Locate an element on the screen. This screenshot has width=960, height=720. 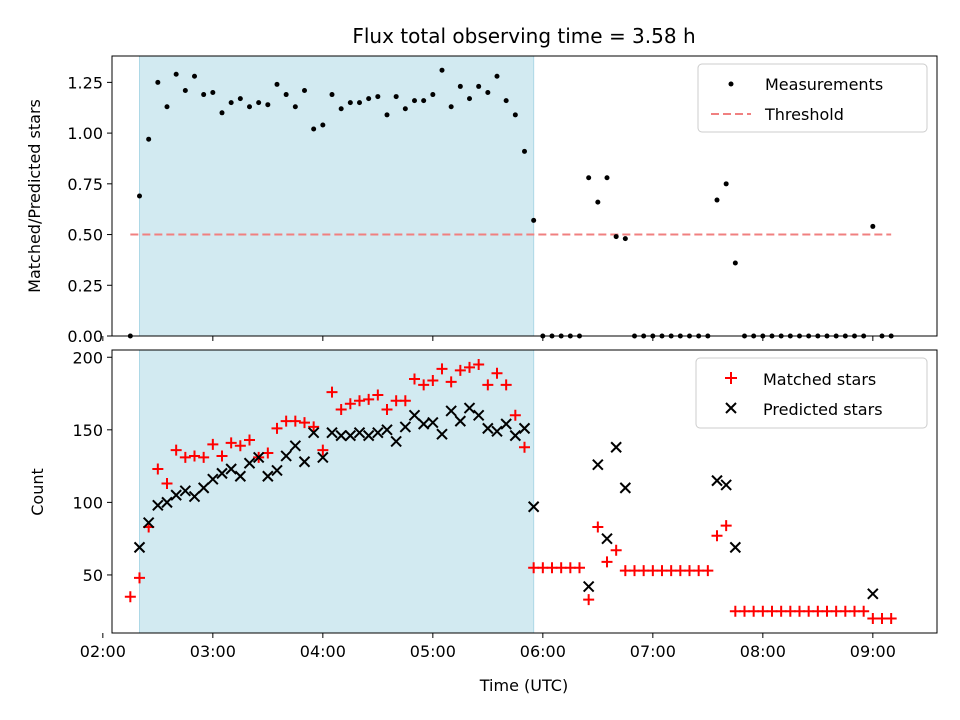
y-tick-label-0-25: 0.25 is located at coordinates (85, 285).